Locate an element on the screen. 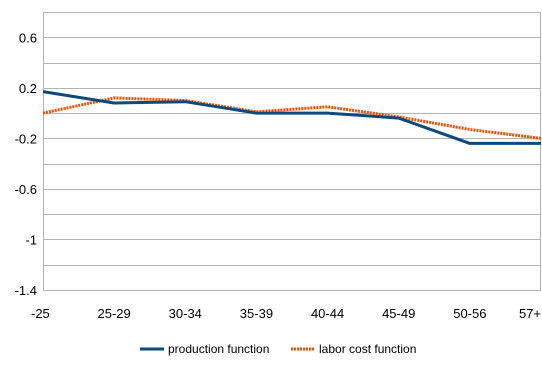 The image size is (542, 372). y-tick-label: -1.4 is located at coordinates (26, 290).